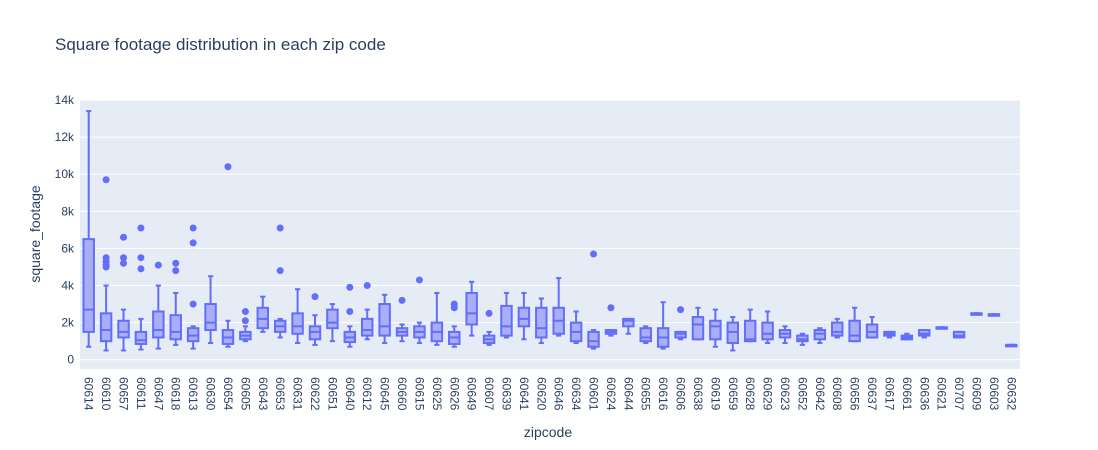 This screenshot has height=450, width=1098. Describe the element at coordinates (68, 323) in the screenshot. I see `y-tick-label: 2k` at that location.